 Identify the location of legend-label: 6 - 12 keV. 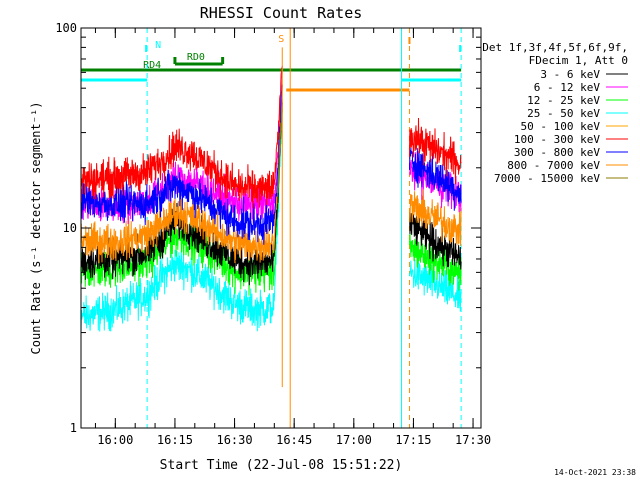
(567, 87).